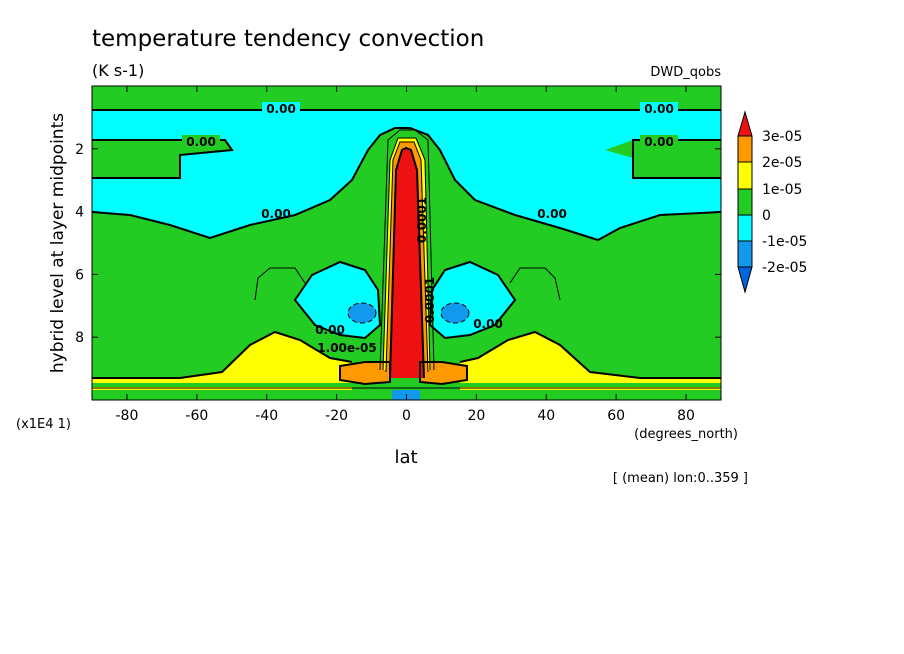  I want to click on contour-zero-arc, so click(406, 184).